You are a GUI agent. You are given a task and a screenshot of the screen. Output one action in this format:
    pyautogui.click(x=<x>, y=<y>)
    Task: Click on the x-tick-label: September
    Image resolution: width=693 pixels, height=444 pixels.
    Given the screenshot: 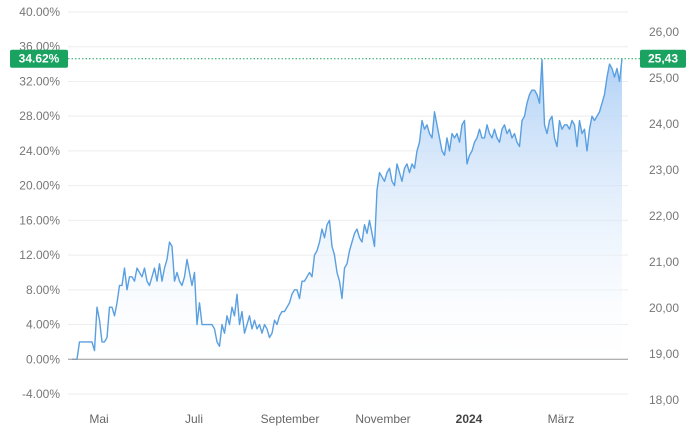 What is the action you would take?
    pyautogui.click(x=290, y=419)
    